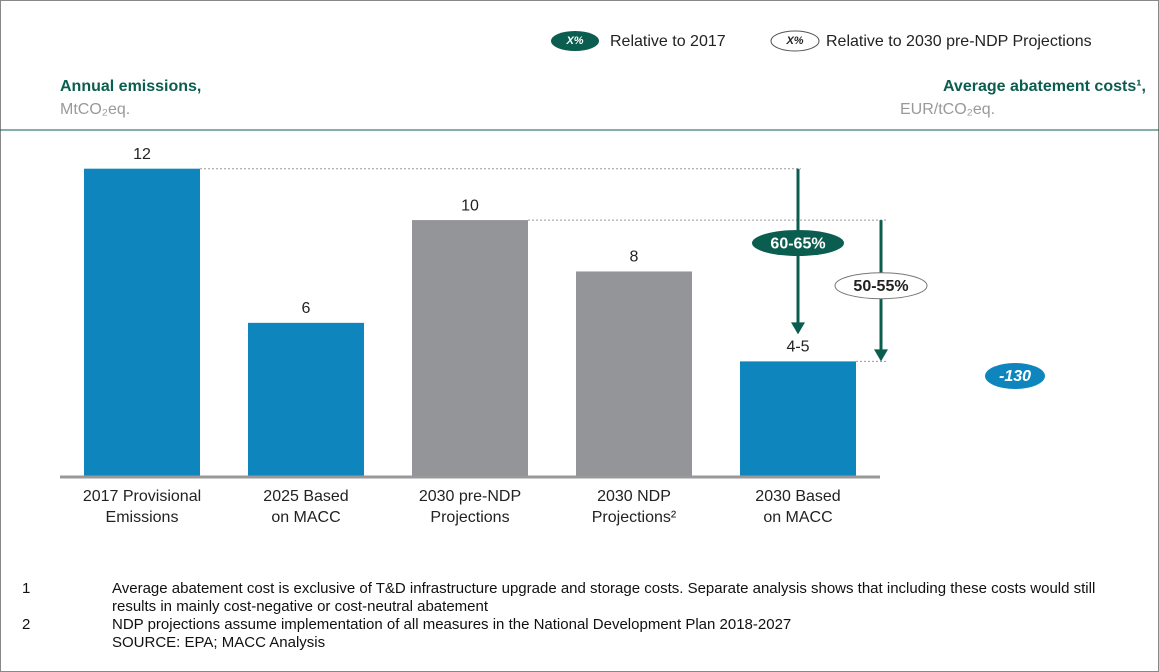  What do you see at coordinates (797, 496) in the screenshot?
I see `x-tick-label: 2030 Based` at bounding box center [797, 496].